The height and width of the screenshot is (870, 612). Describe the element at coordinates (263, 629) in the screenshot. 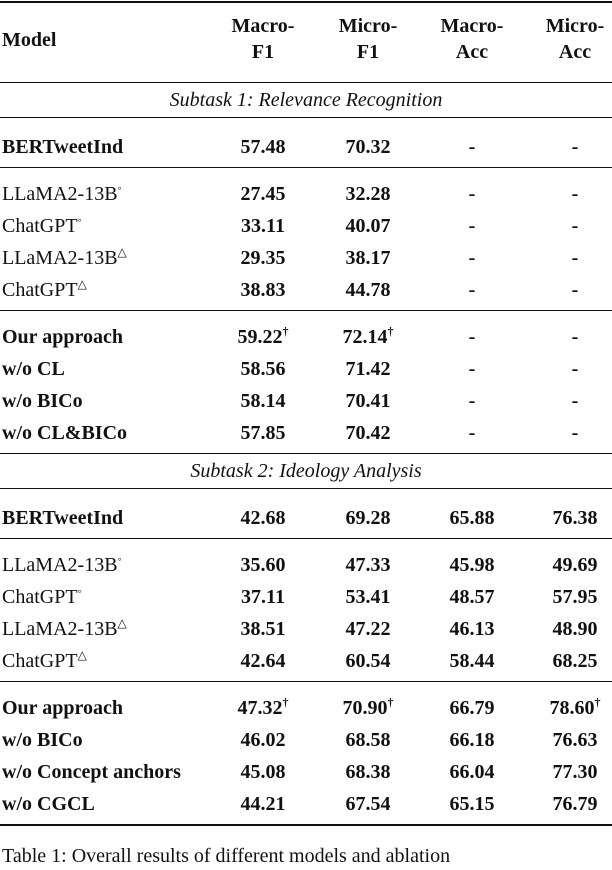

I see `value-cell: 38.51` at that location.